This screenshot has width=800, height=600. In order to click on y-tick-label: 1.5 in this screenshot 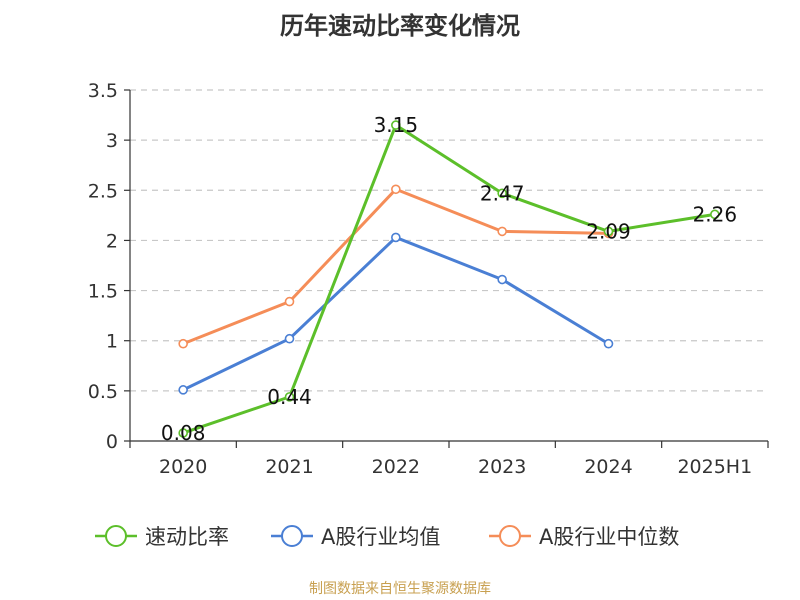, I will do `click(103, 292)`.